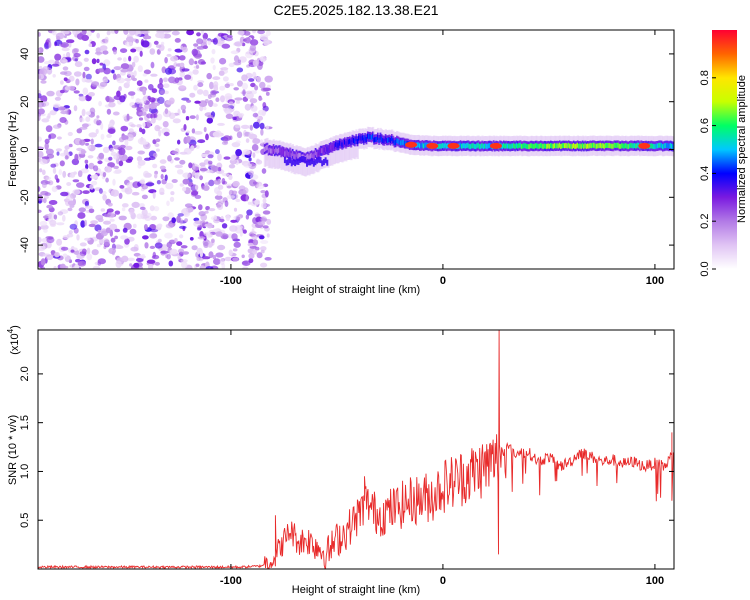  Describe the element at coordinates (13, 340) in the screenshot. I see `snr-scale-note: (x104)` at that location.